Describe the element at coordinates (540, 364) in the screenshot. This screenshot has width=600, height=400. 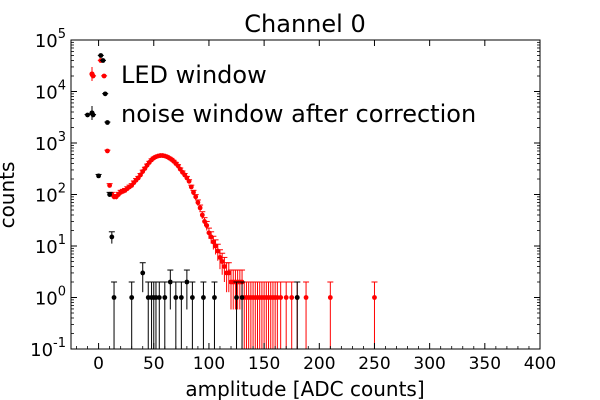
I see `x-tick-label: 400` at that location.